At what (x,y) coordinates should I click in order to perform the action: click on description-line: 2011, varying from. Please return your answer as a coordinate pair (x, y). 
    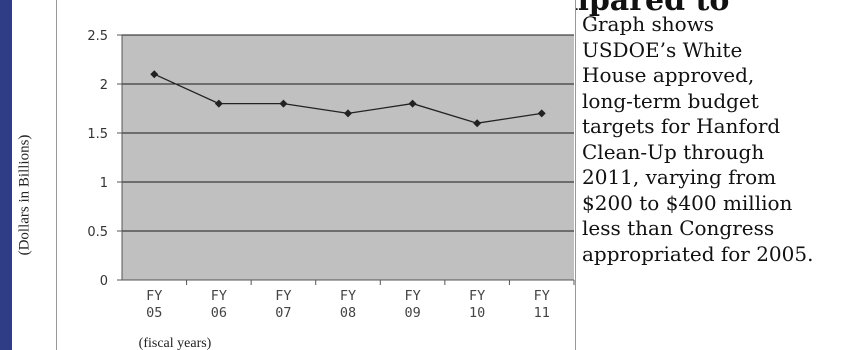
    Looking at the image, I should click on (679, 177).